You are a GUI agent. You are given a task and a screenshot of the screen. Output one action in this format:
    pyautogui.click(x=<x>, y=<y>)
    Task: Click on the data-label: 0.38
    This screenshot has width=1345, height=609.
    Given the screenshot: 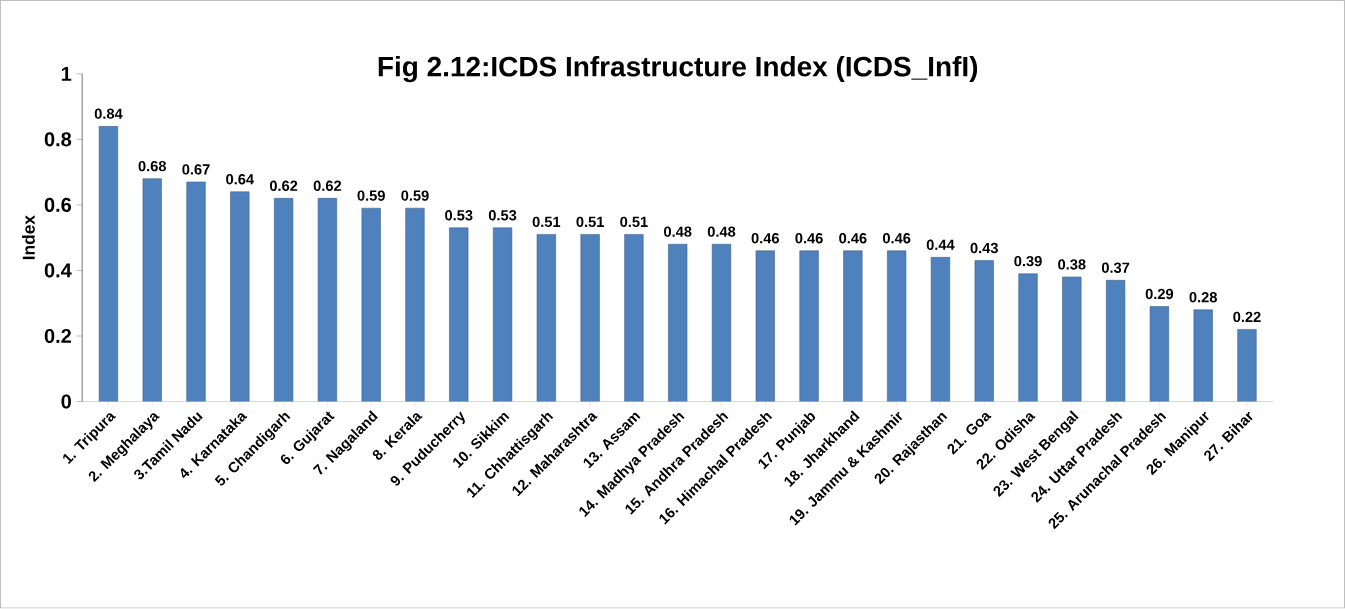 What is the action you would take?
    pyautogui.click(x=1072, y=264)
    